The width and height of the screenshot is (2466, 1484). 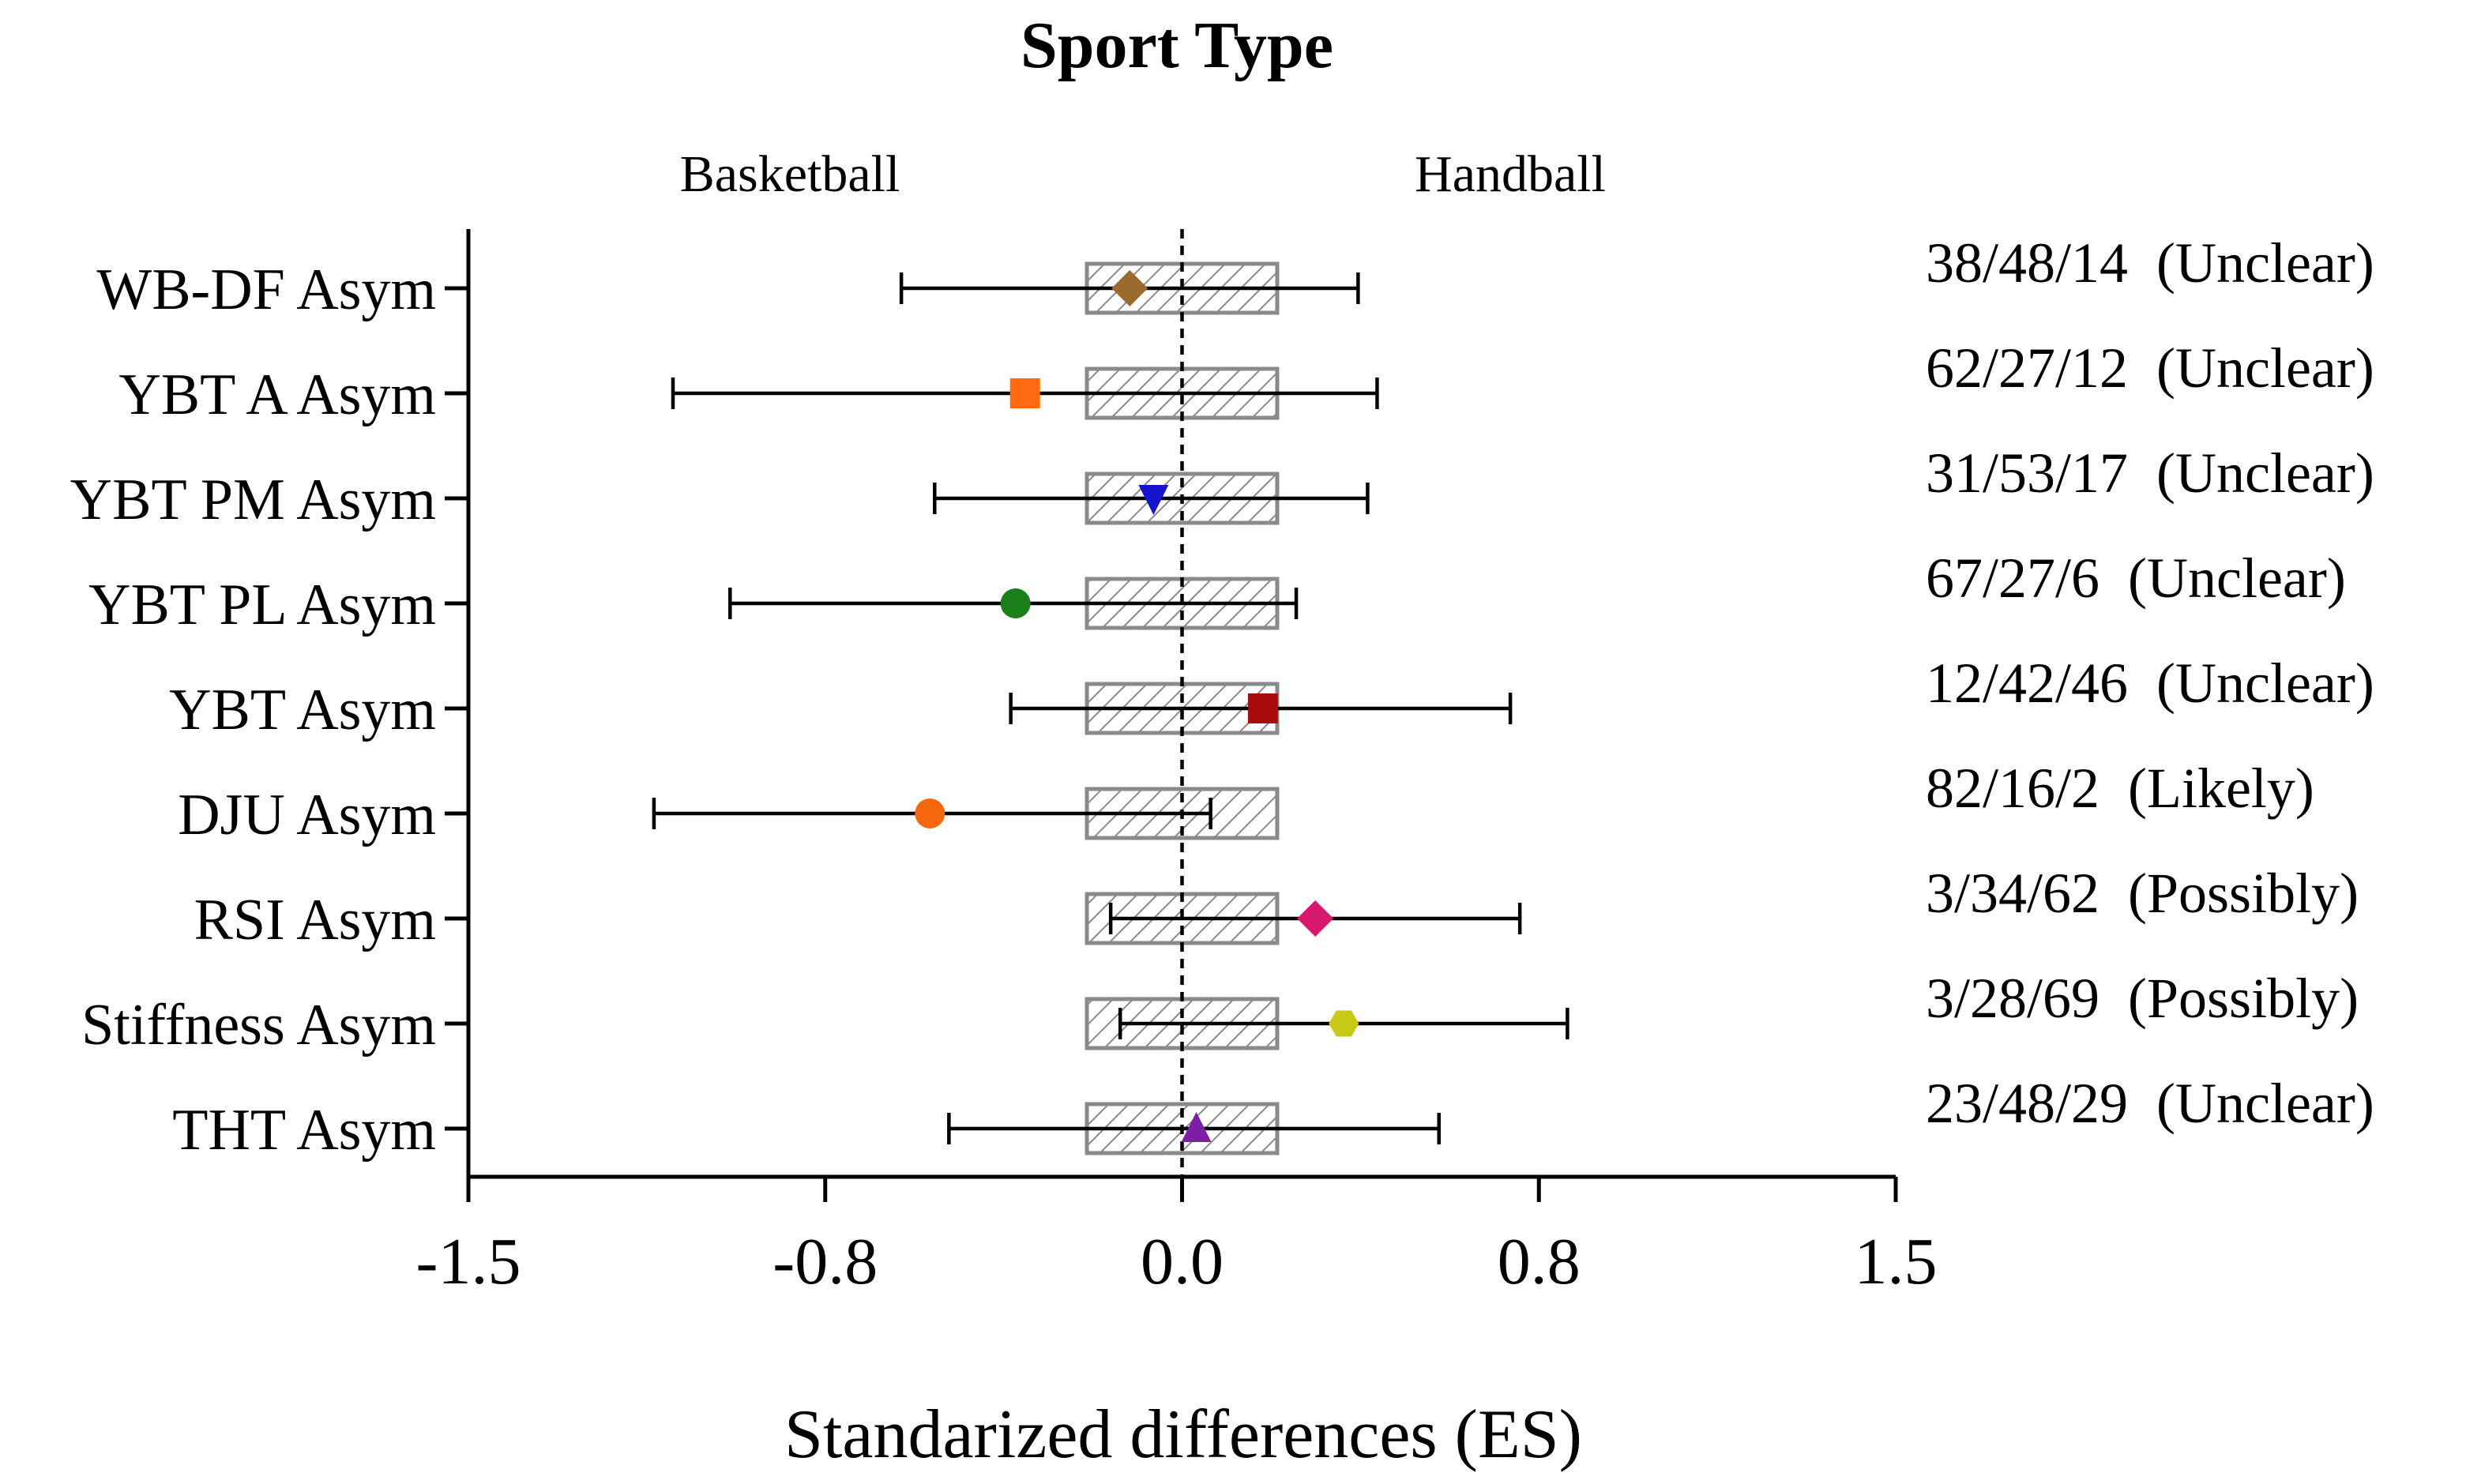 I want to click on x-tick-label: 0.8, so click(x=1539, y=1261).